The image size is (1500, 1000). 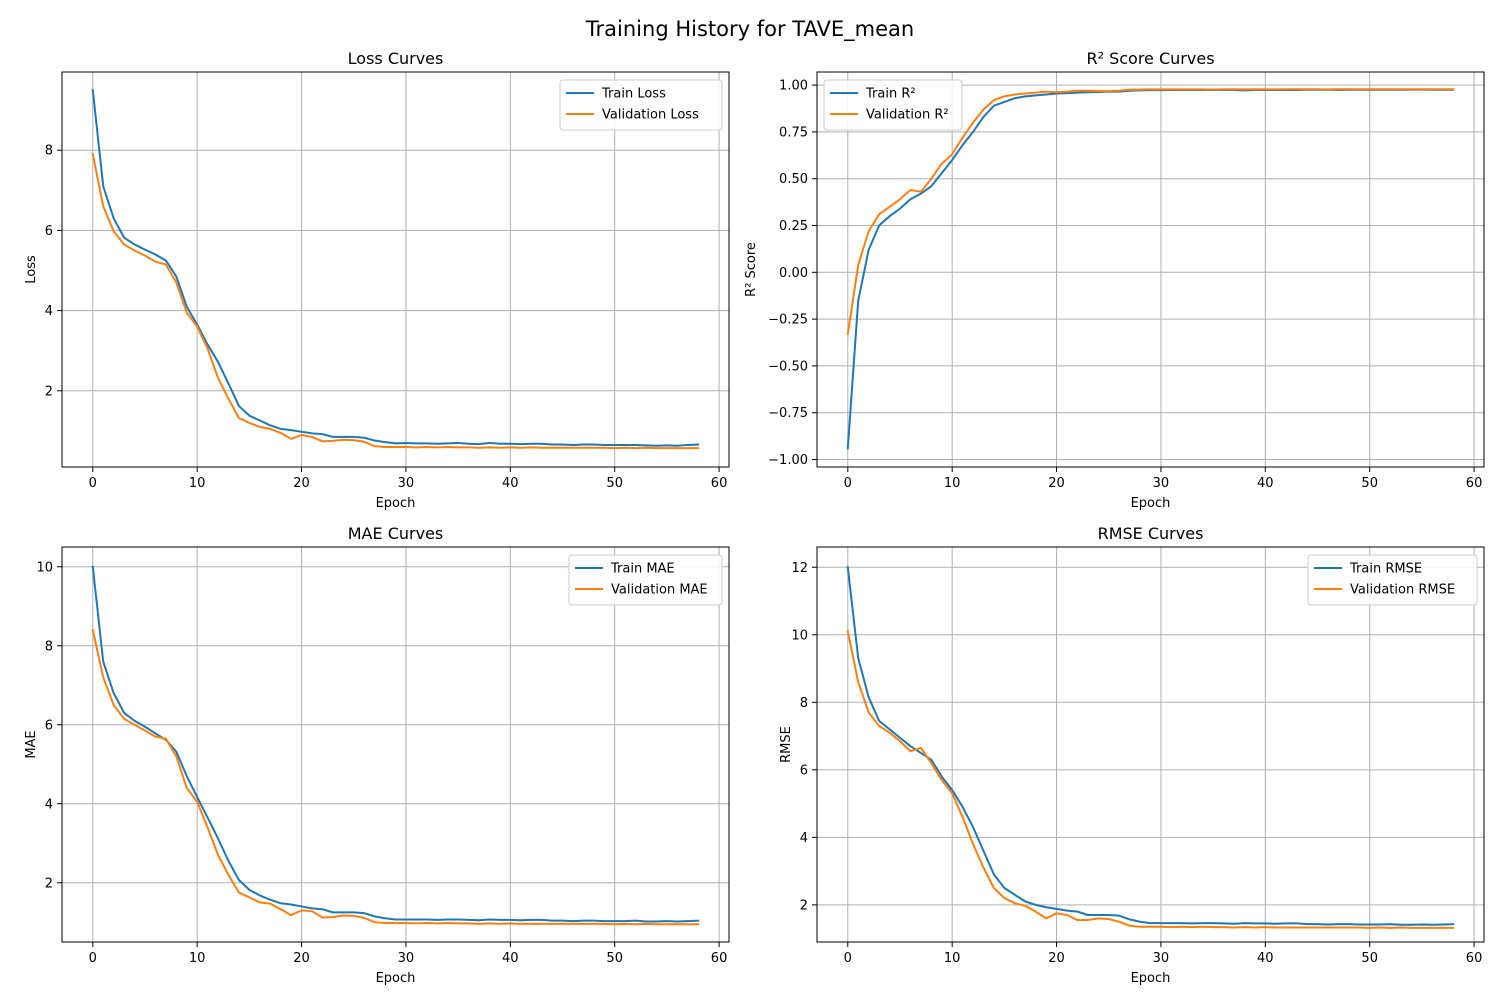 What do you see at coordinates (650, 115) in the screenshot?
I see `loss-legend-label-validation: Validation Loss` at bounding box center [650, 115].